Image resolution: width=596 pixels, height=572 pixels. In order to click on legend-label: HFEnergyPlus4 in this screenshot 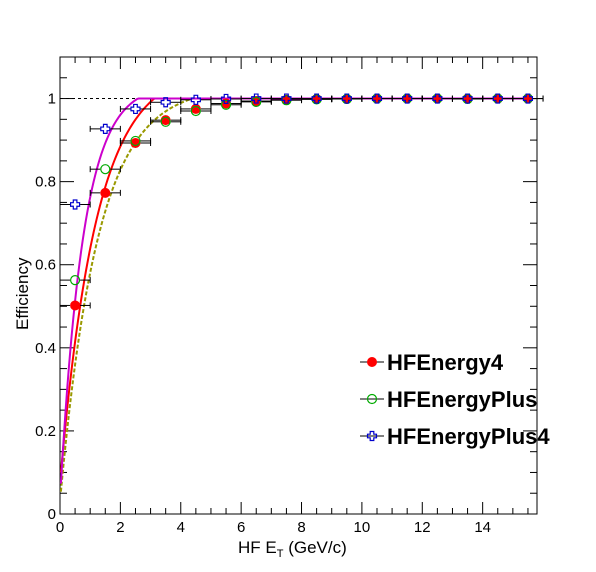, I will do `click(468, 436)`.